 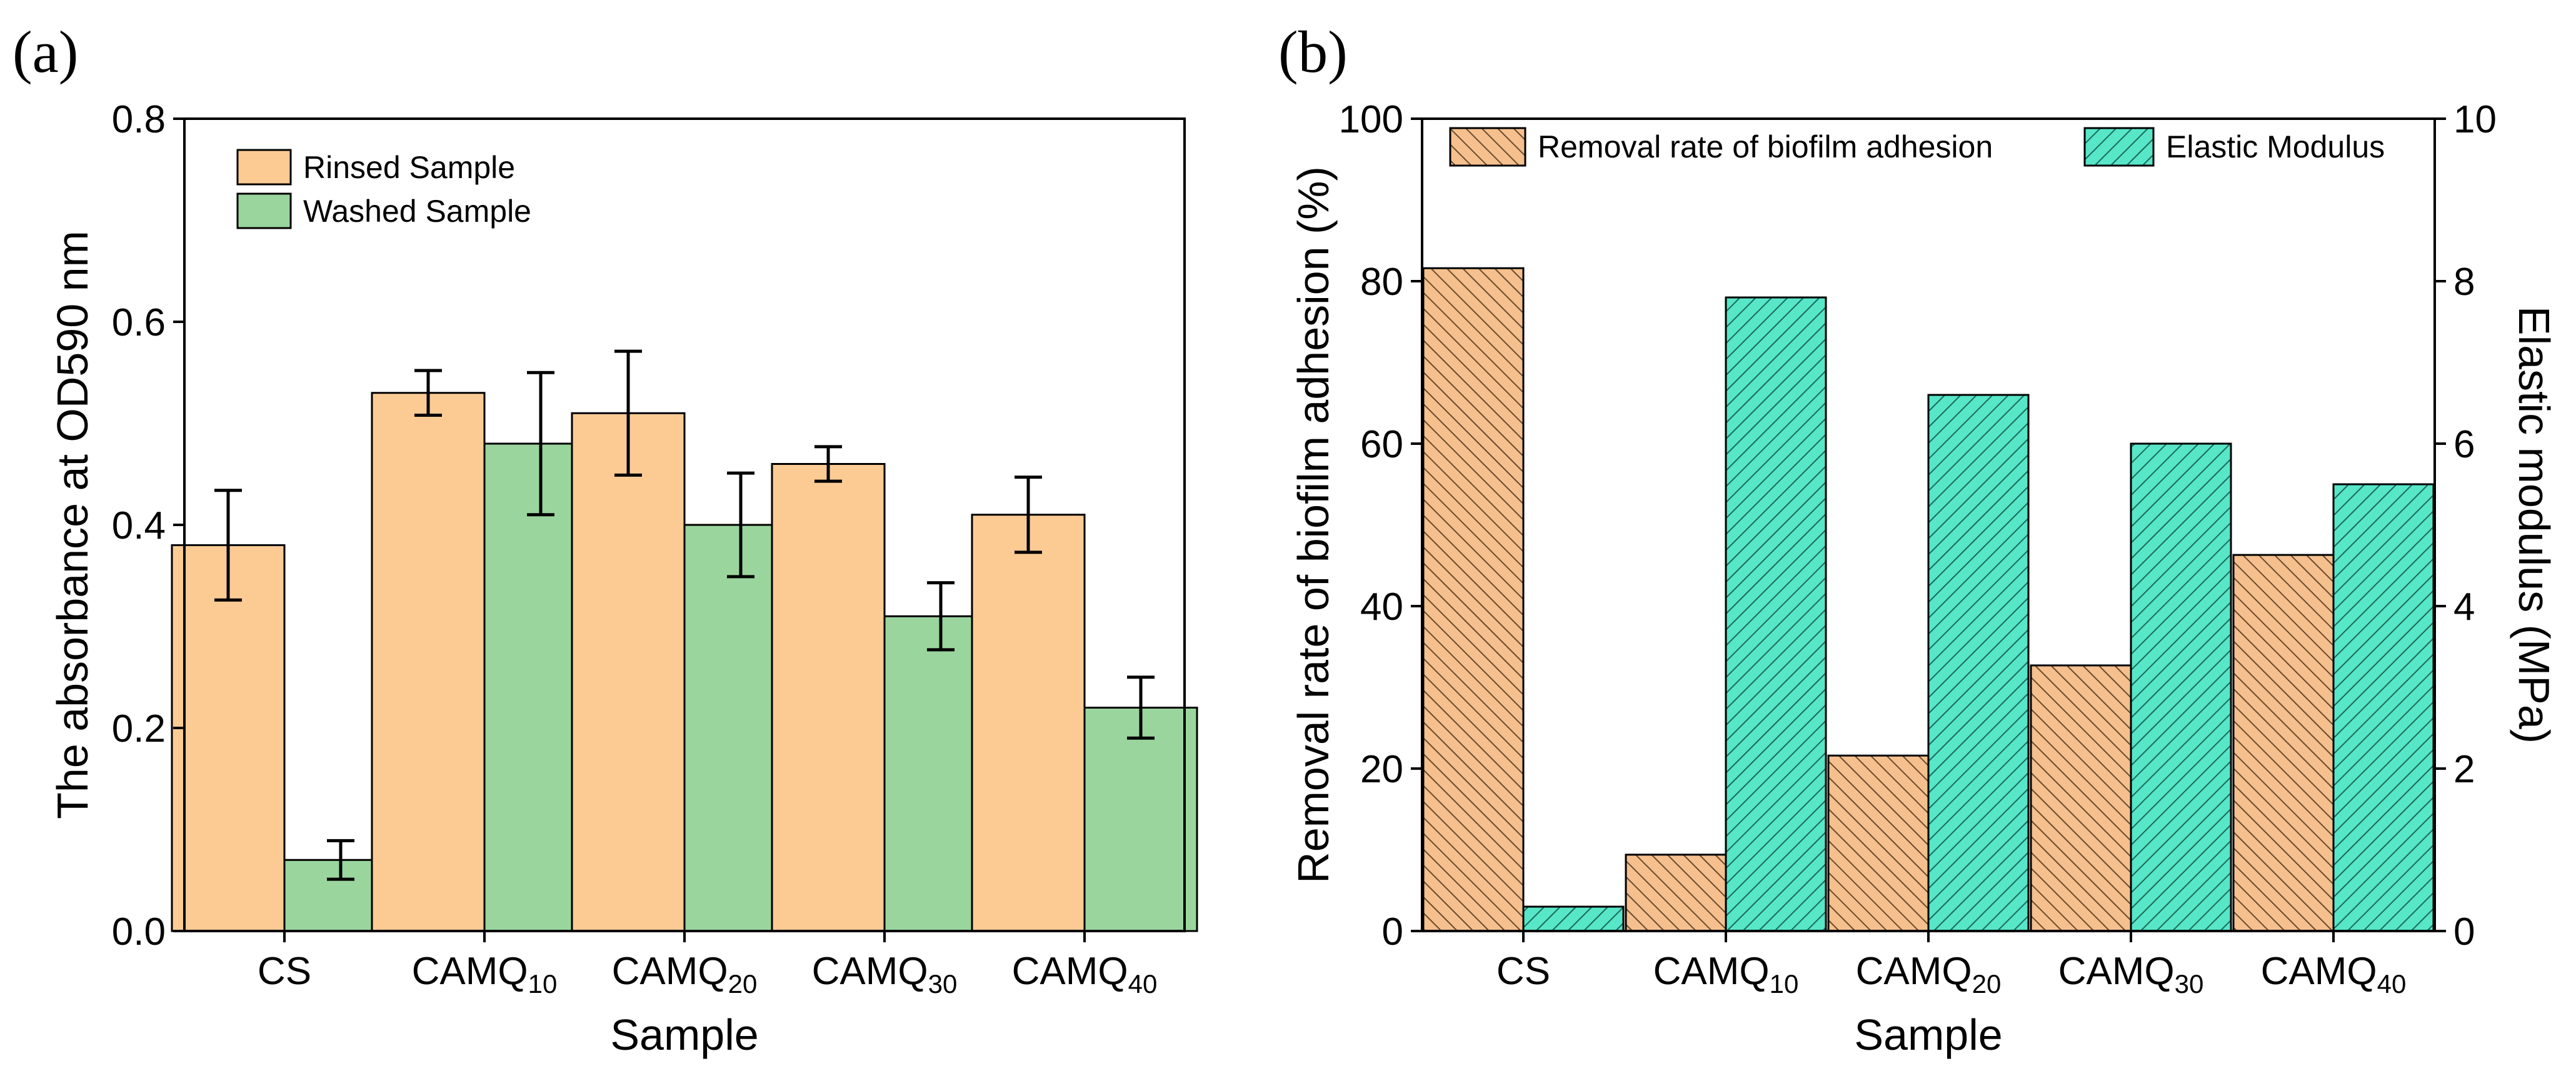 What do you see at coordinates (139, 322) in the screenshot?
I see `y-tick-label-3: 0.6` at bounding box center [139, 322].